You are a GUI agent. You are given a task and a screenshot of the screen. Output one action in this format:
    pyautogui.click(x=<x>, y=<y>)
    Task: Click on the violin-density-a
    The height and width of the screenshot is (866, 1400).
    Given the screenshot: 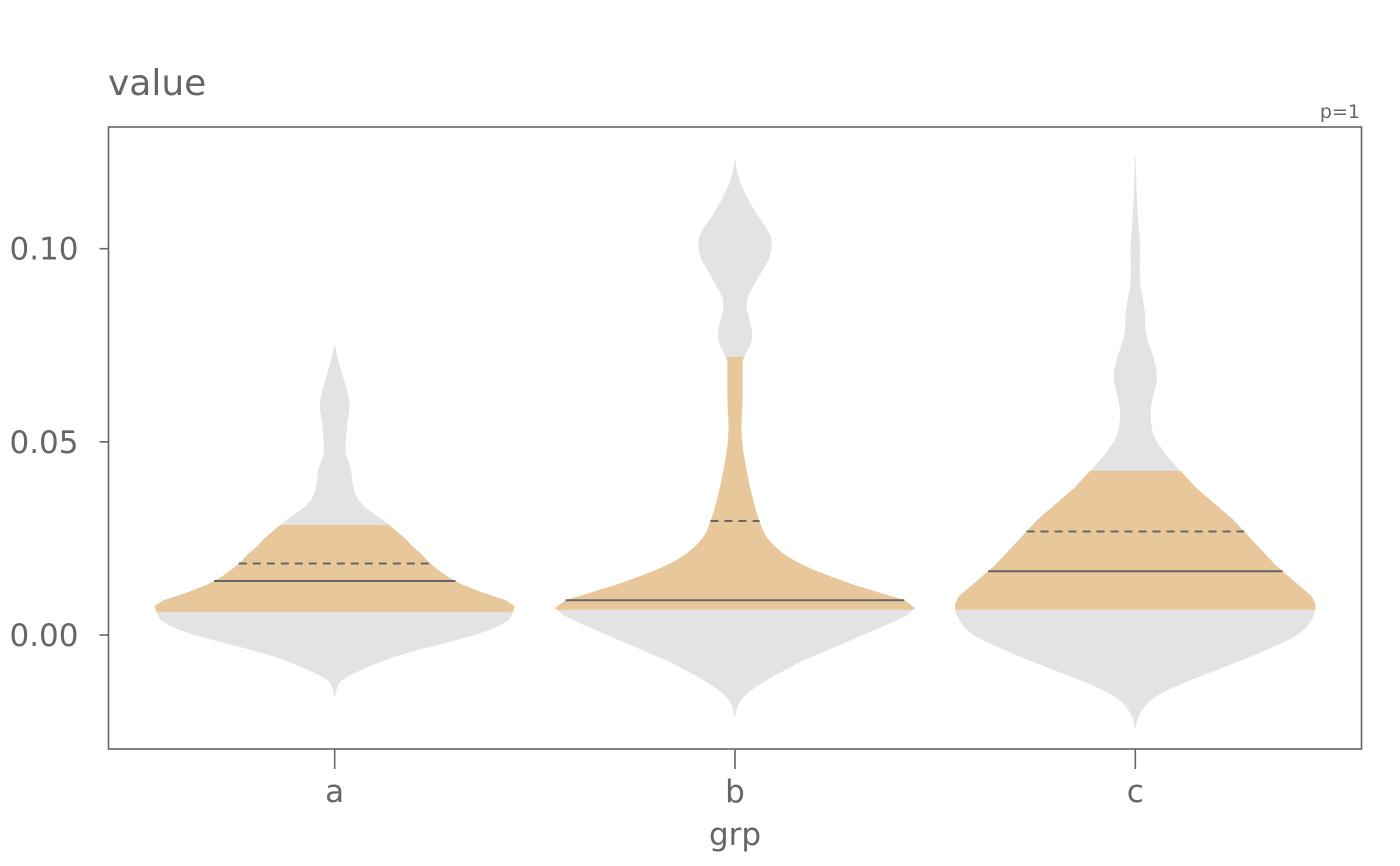 What is the action you would take?
    pyautogui.click(x=334, y=521)
    